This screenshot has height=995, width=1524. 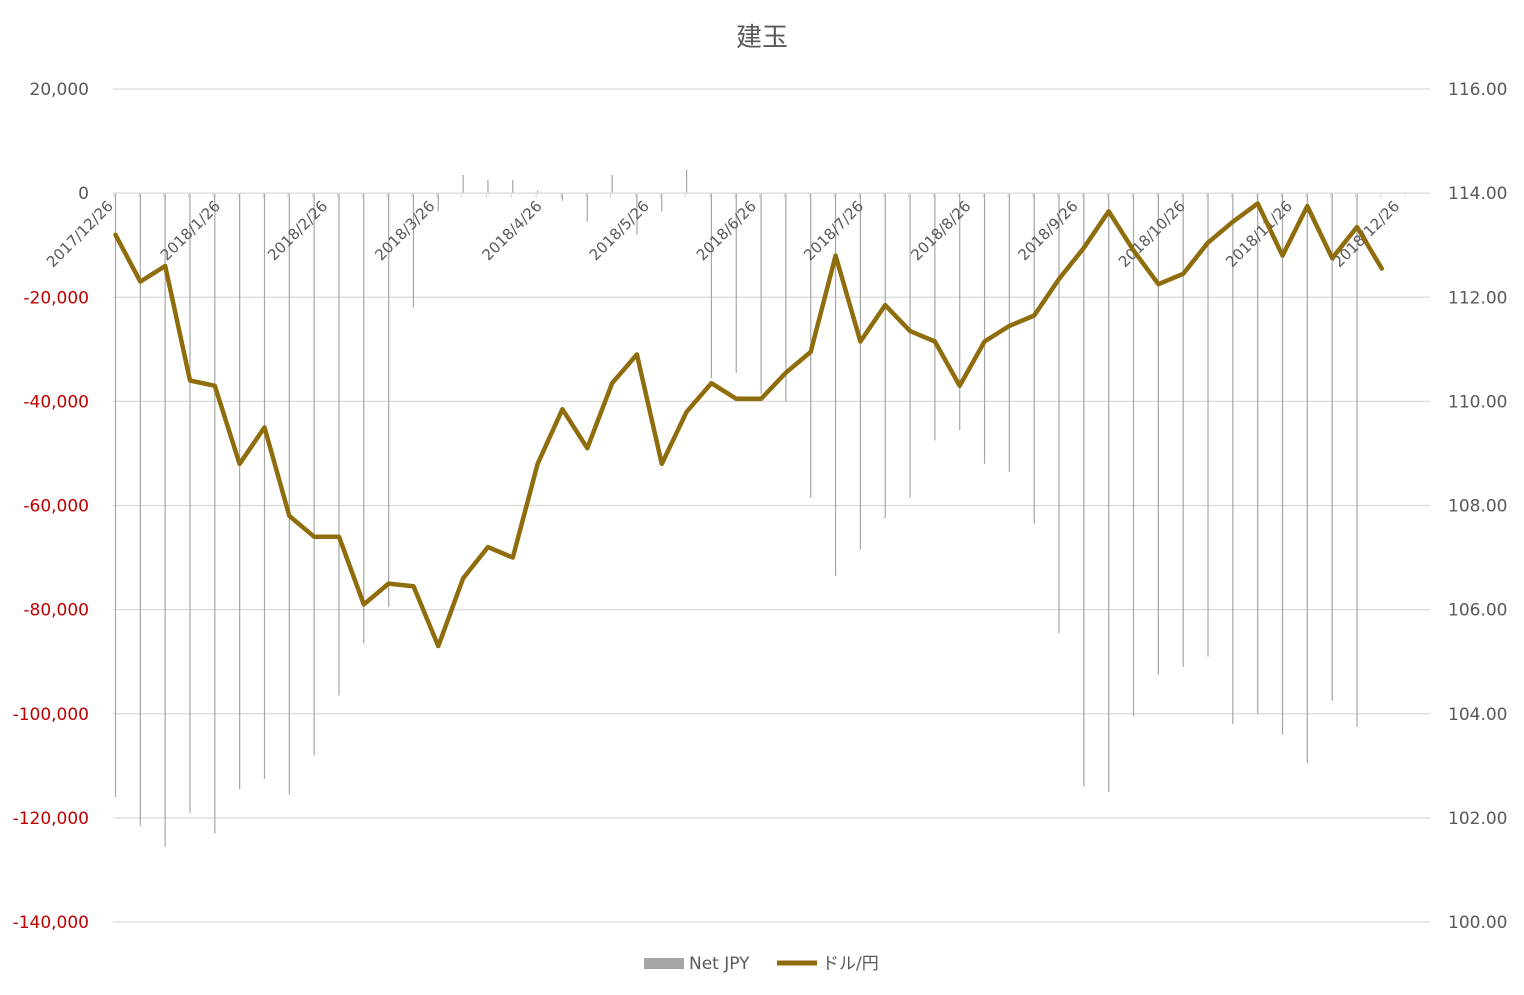 I want to click on legend-label-net-jpy: Net JPY, so click(x=719, y=964).